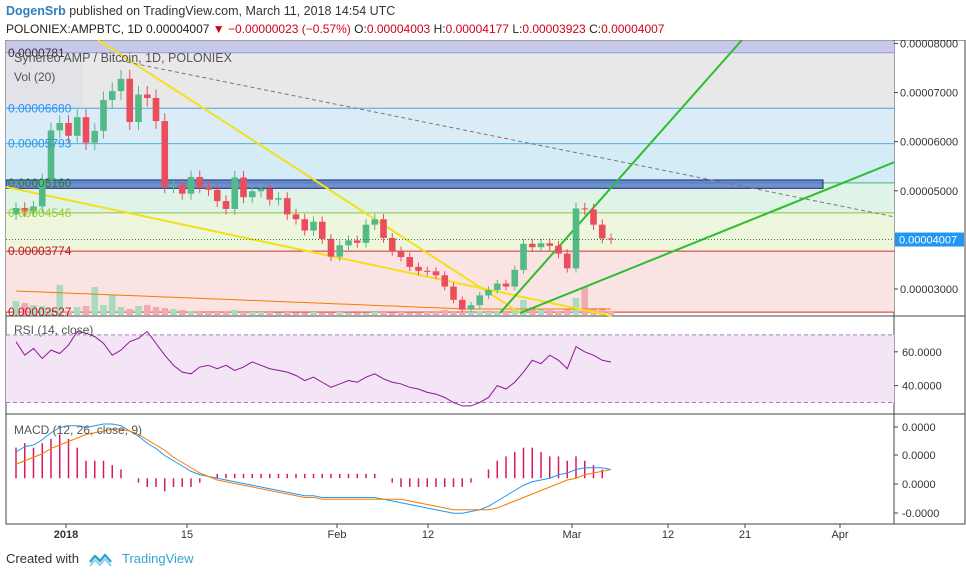 Image resolution: width=966 pixels, height=577 pixels. What do you see at coordinates (922, 387) in the screenshot?
I see `rsi-tick-label: 40.0000` at bounding box center [922, 387].